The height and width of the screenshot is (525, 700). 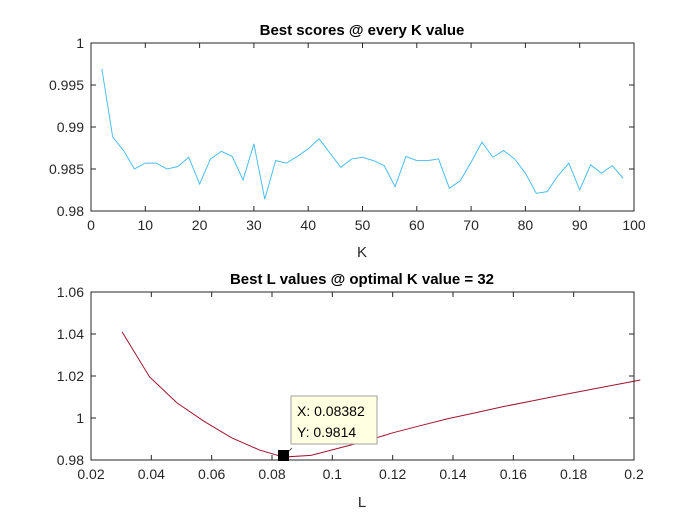 What do you see at coordinates (333, 474) in the screenshot?
I see `x-tick-label: 0.1` at bounding box center [333, 474].